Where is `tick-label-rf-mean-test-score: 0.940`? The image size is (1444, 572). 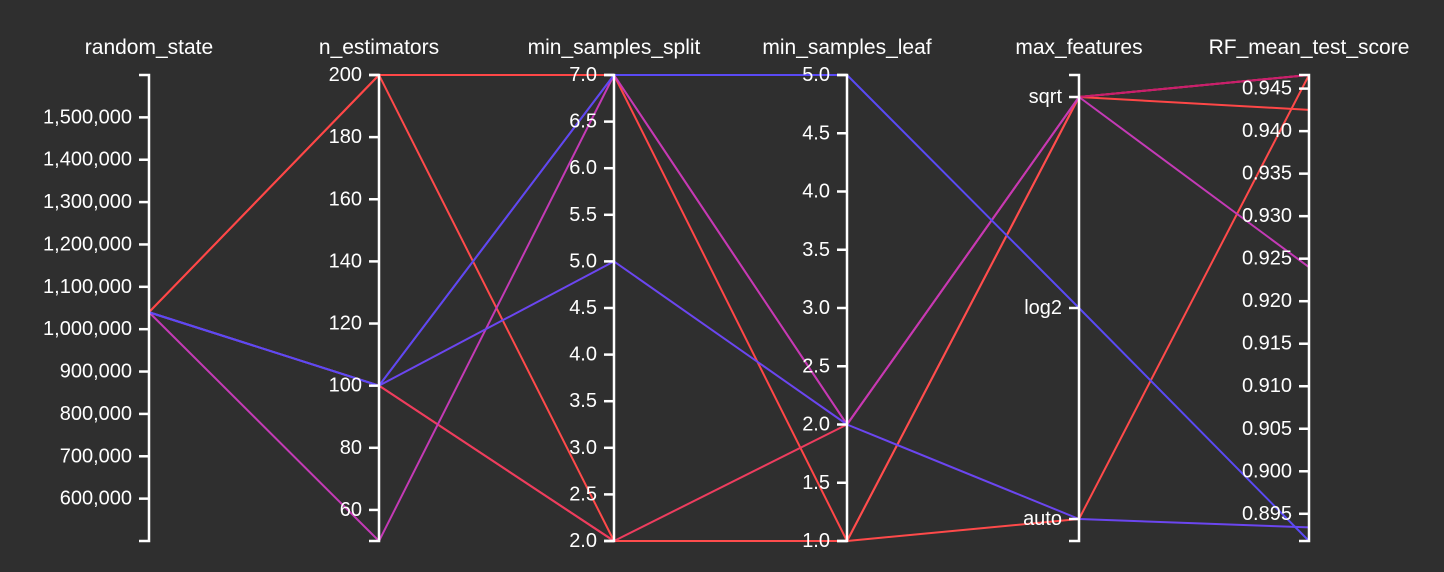 tick-label-rf-mean-test-score: 0.940 is located at coordinates (1267, 131).